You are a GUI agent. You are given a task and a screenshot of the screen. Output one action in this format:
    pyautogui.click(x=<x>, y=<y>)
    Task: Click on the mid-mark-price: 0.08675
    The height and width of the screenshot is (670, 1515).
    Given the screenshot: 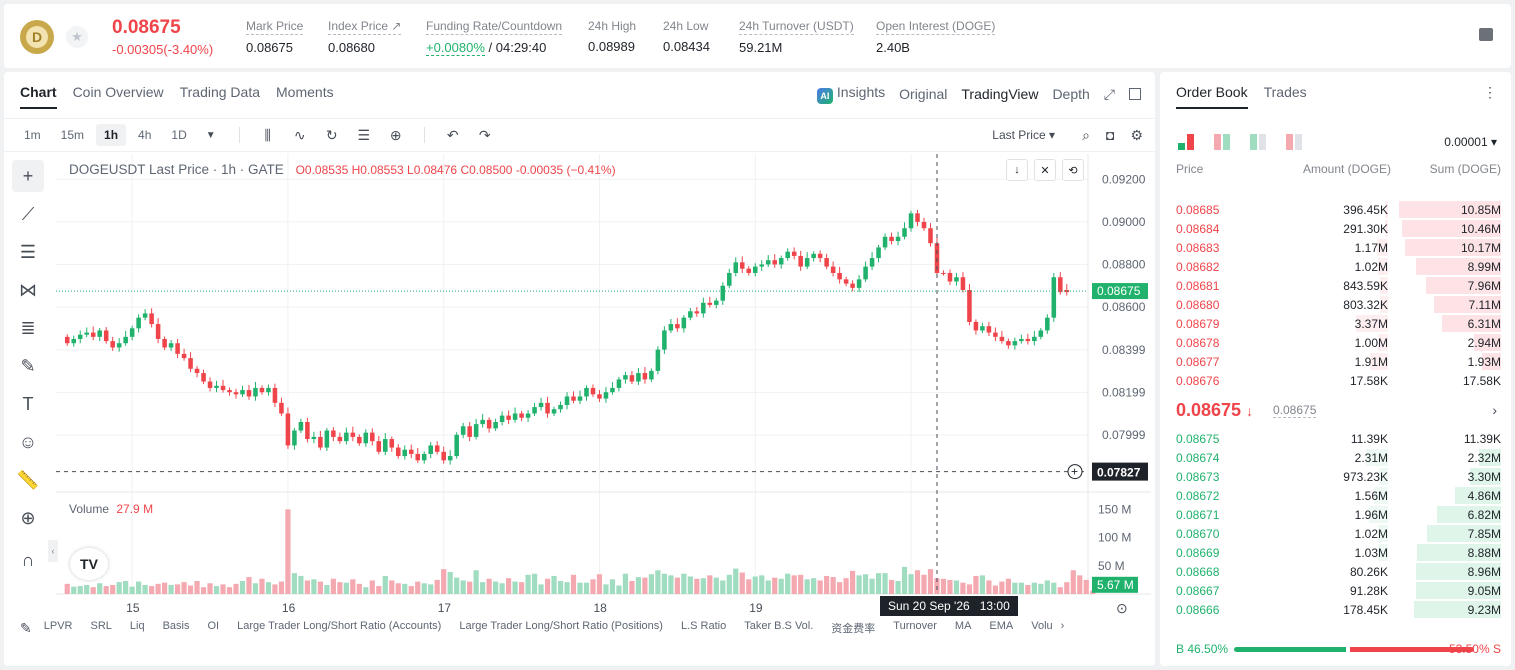 What is the action you would take?
    pyautogui.click(x=1295, y=410)
    